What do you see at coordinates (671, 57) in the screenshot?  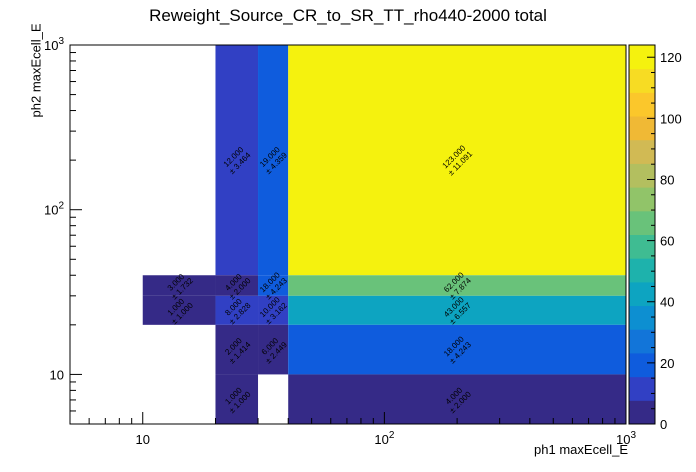 I see `colorbar-tick-label: 120` at bounding box center [671, 57].